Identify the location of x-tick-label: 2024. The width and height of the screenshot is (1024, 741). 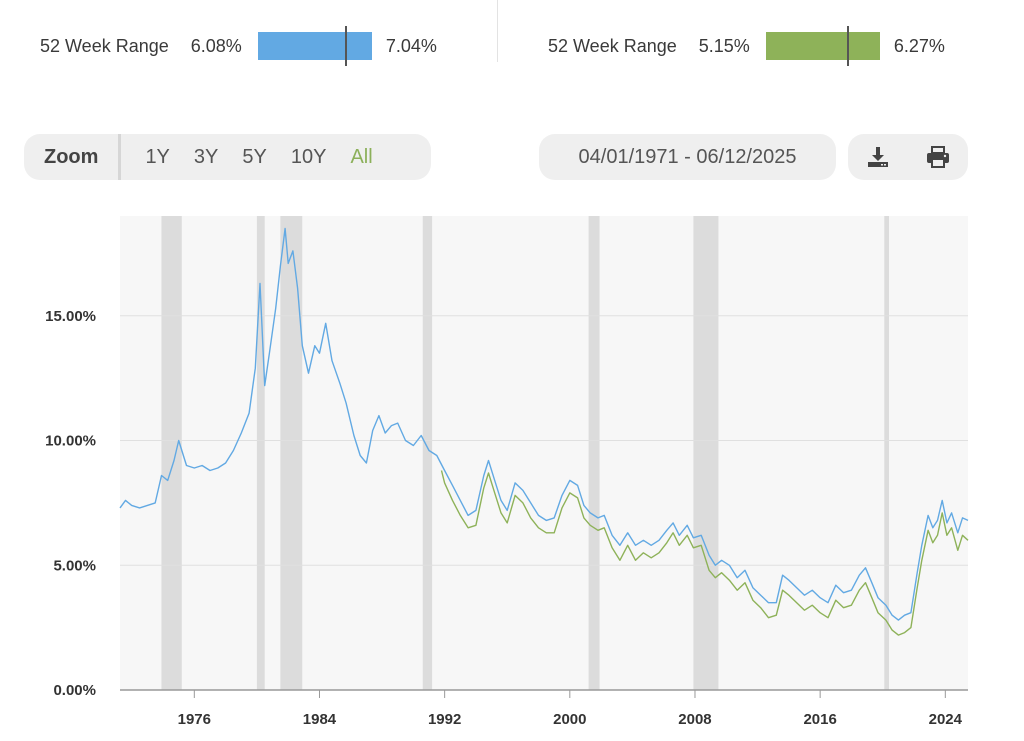
(946, 719).